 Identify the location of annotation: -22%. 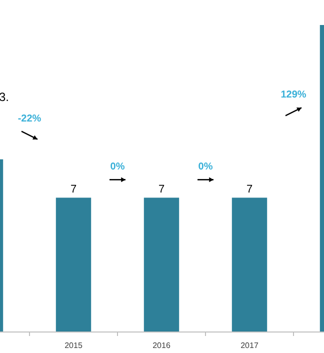
(30, 118).